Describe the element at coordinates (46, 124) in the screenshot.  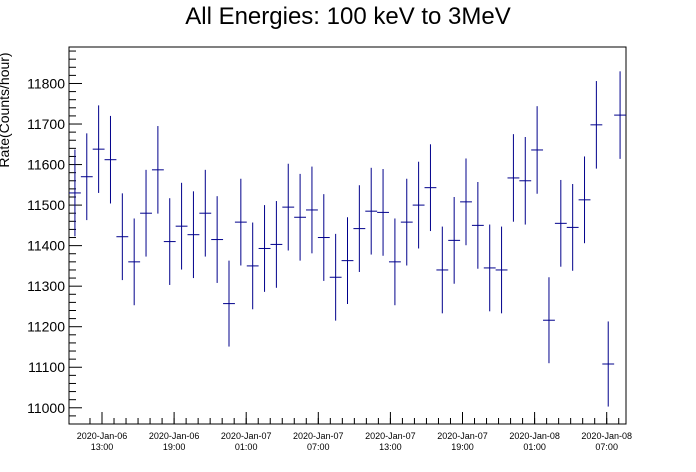
I see `y-tick-label: 11700` at that location.